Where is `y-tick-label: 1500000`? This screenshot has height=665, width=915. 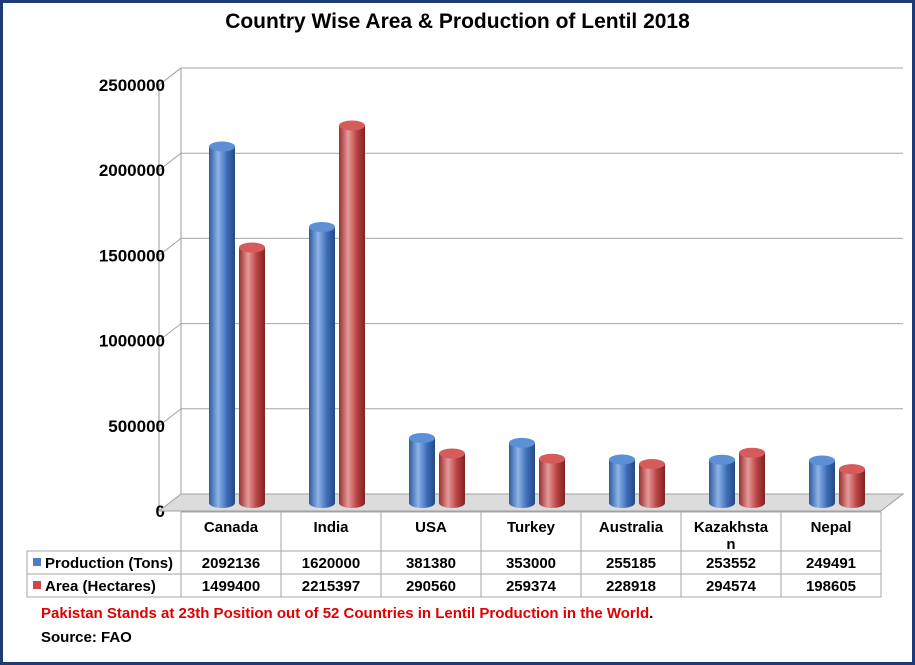
y-tick-label: 1500000 is located at coordinates (132, 255).